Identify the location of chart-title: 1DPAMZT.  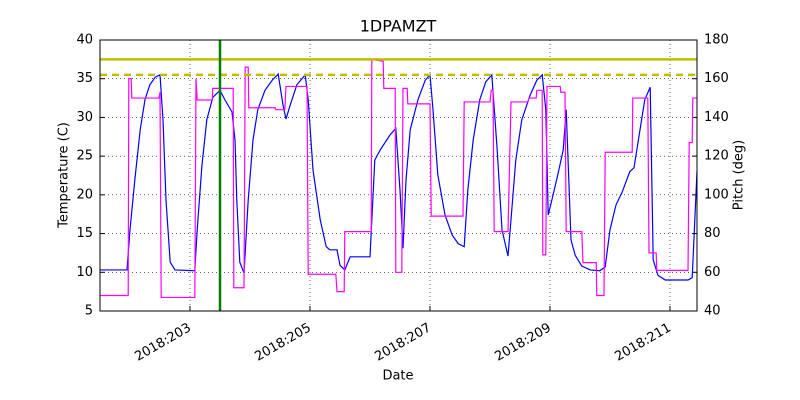
(398, 26).